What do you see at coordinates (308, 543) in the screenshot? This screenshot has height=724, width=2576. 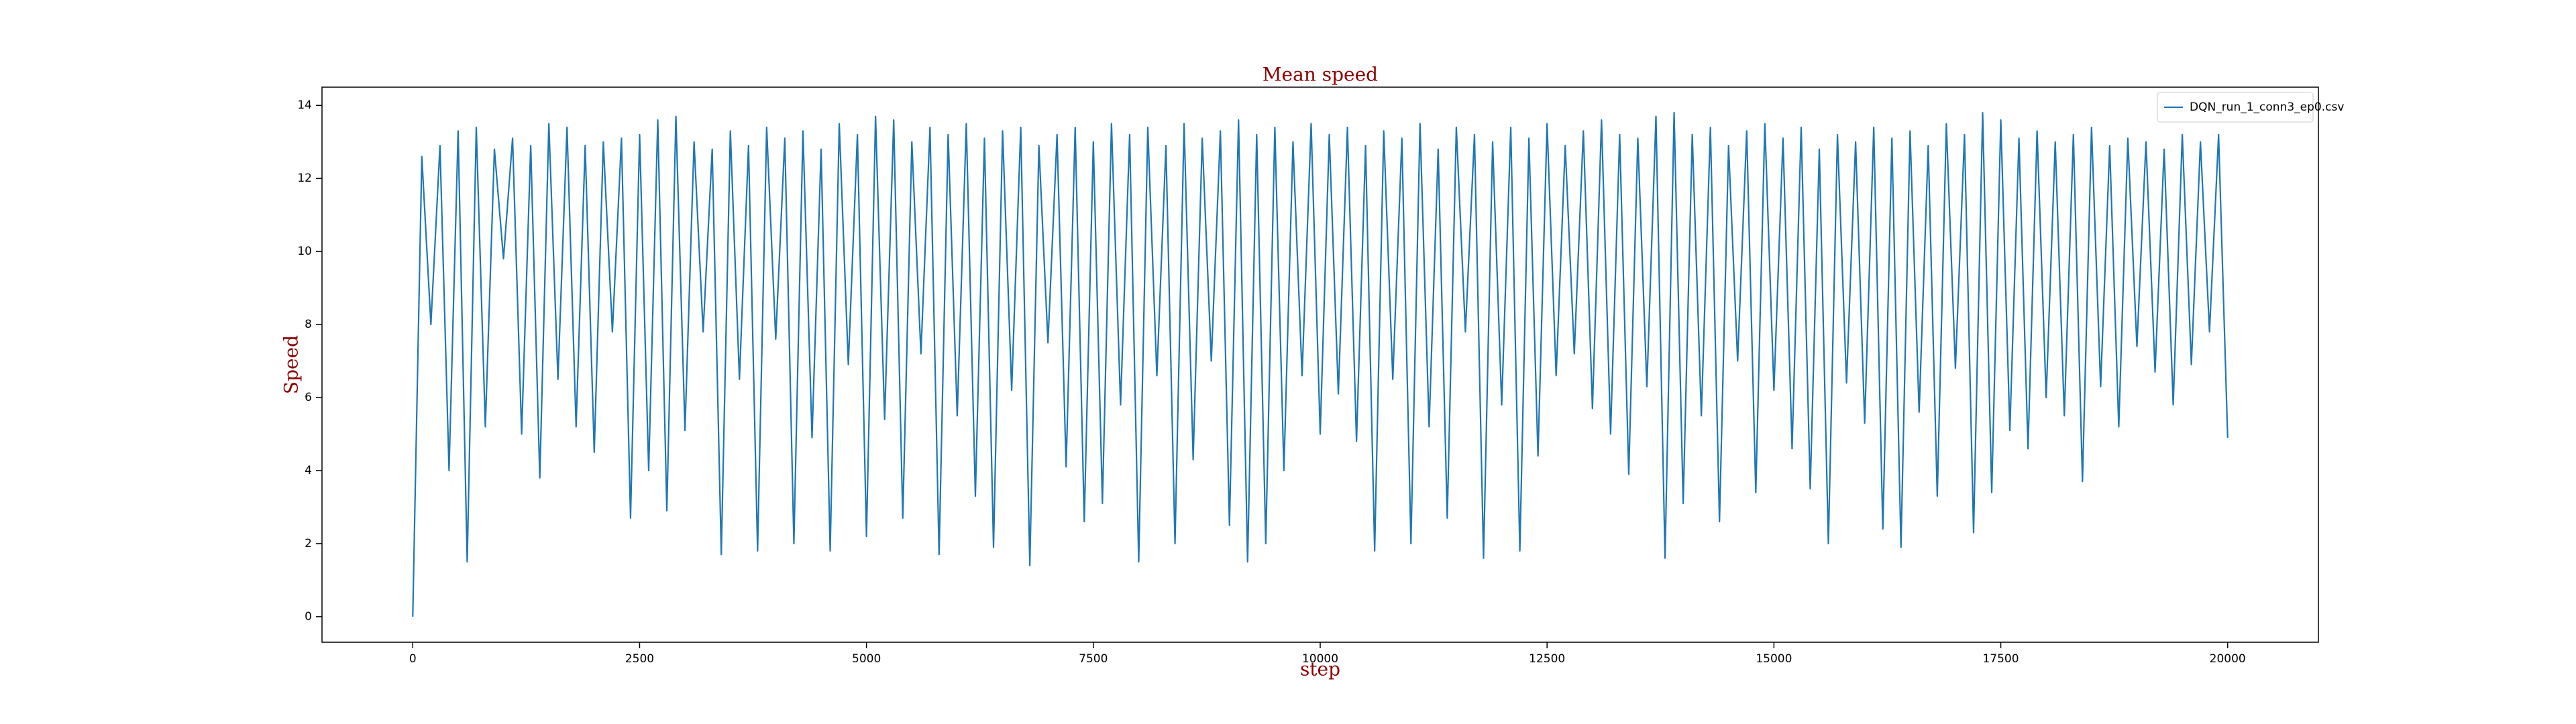 I see `y-tick-label: 2` at bounding box center [308, 543].